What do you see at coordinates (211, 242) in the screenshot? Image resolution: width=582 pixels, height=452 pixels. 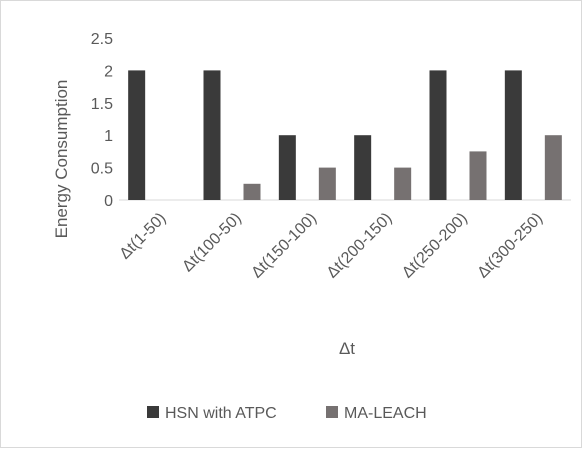 I see `x-tick-label: Δt(100-50)` at bounding box center [211, 242].